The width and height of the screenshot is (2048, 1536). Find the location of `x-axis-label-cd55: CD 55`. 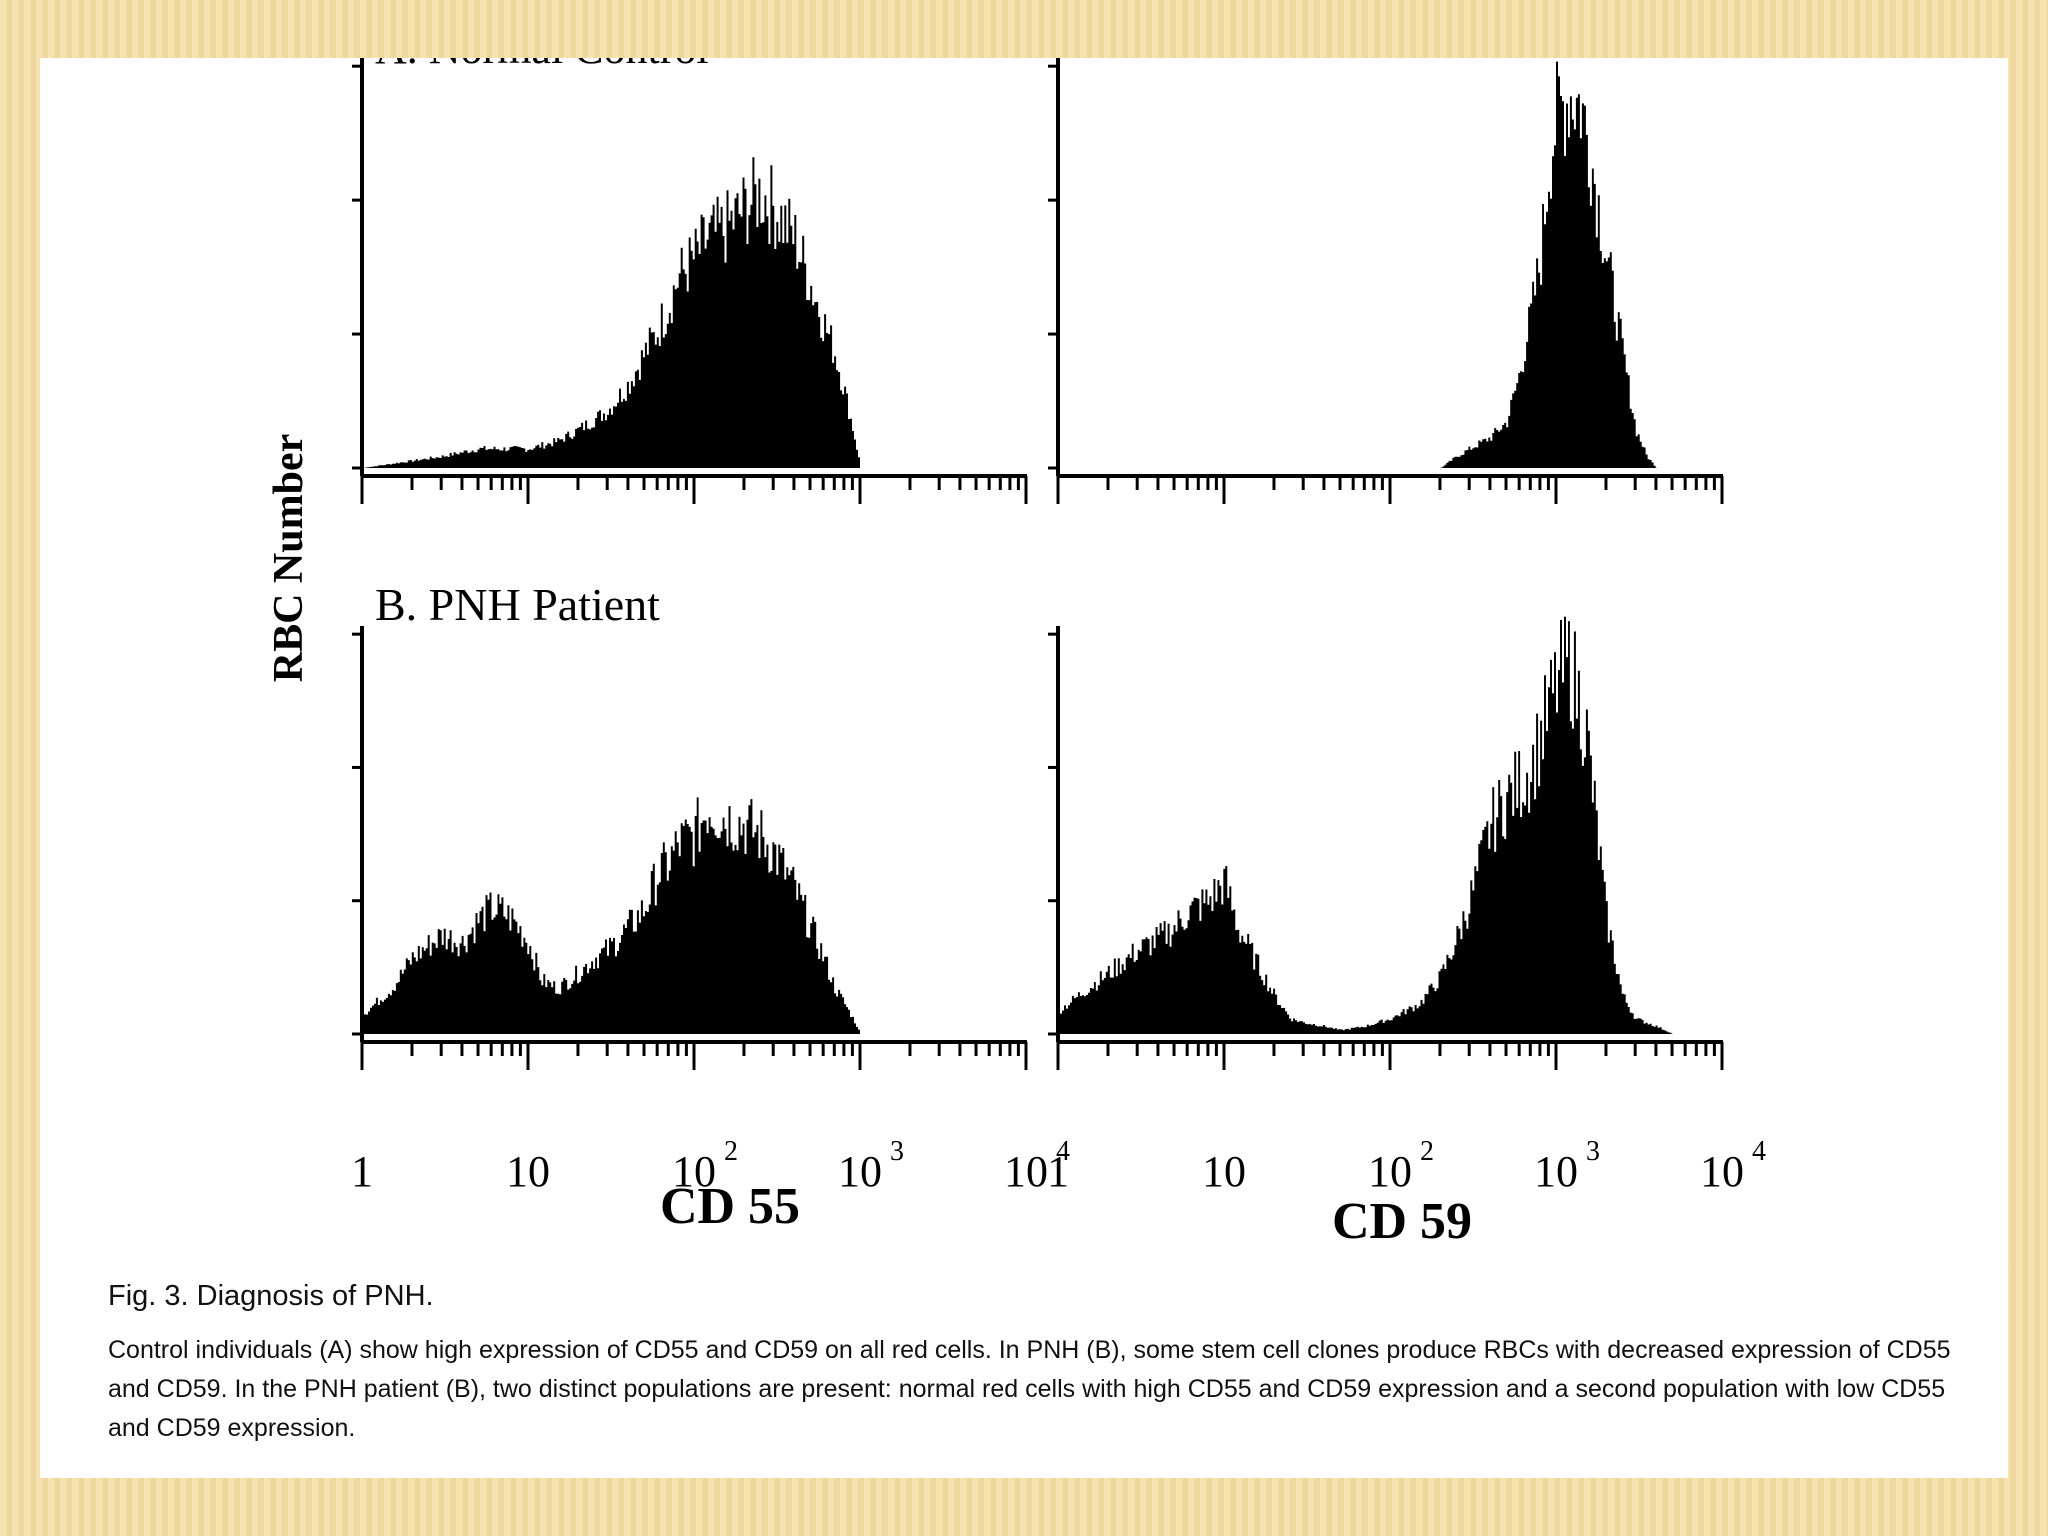

x-axis-label-cd55: CD 55 is located at coordinates (730, 1206).